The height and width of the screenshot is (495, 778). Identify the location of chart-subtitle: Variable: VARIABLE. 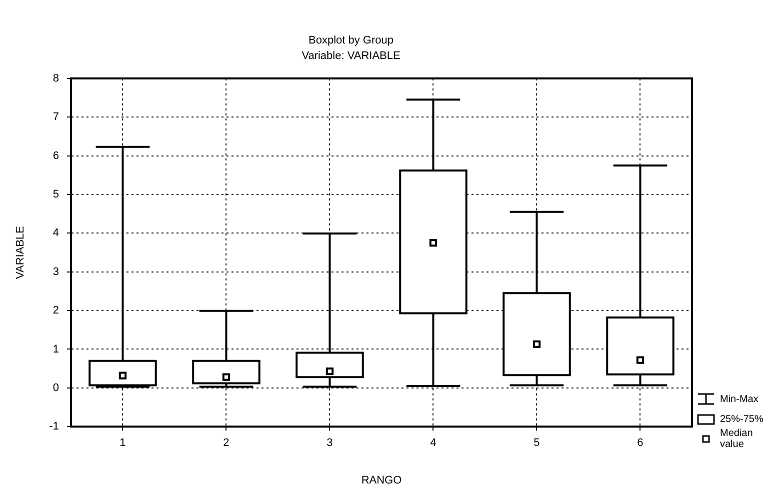
(351, 56).